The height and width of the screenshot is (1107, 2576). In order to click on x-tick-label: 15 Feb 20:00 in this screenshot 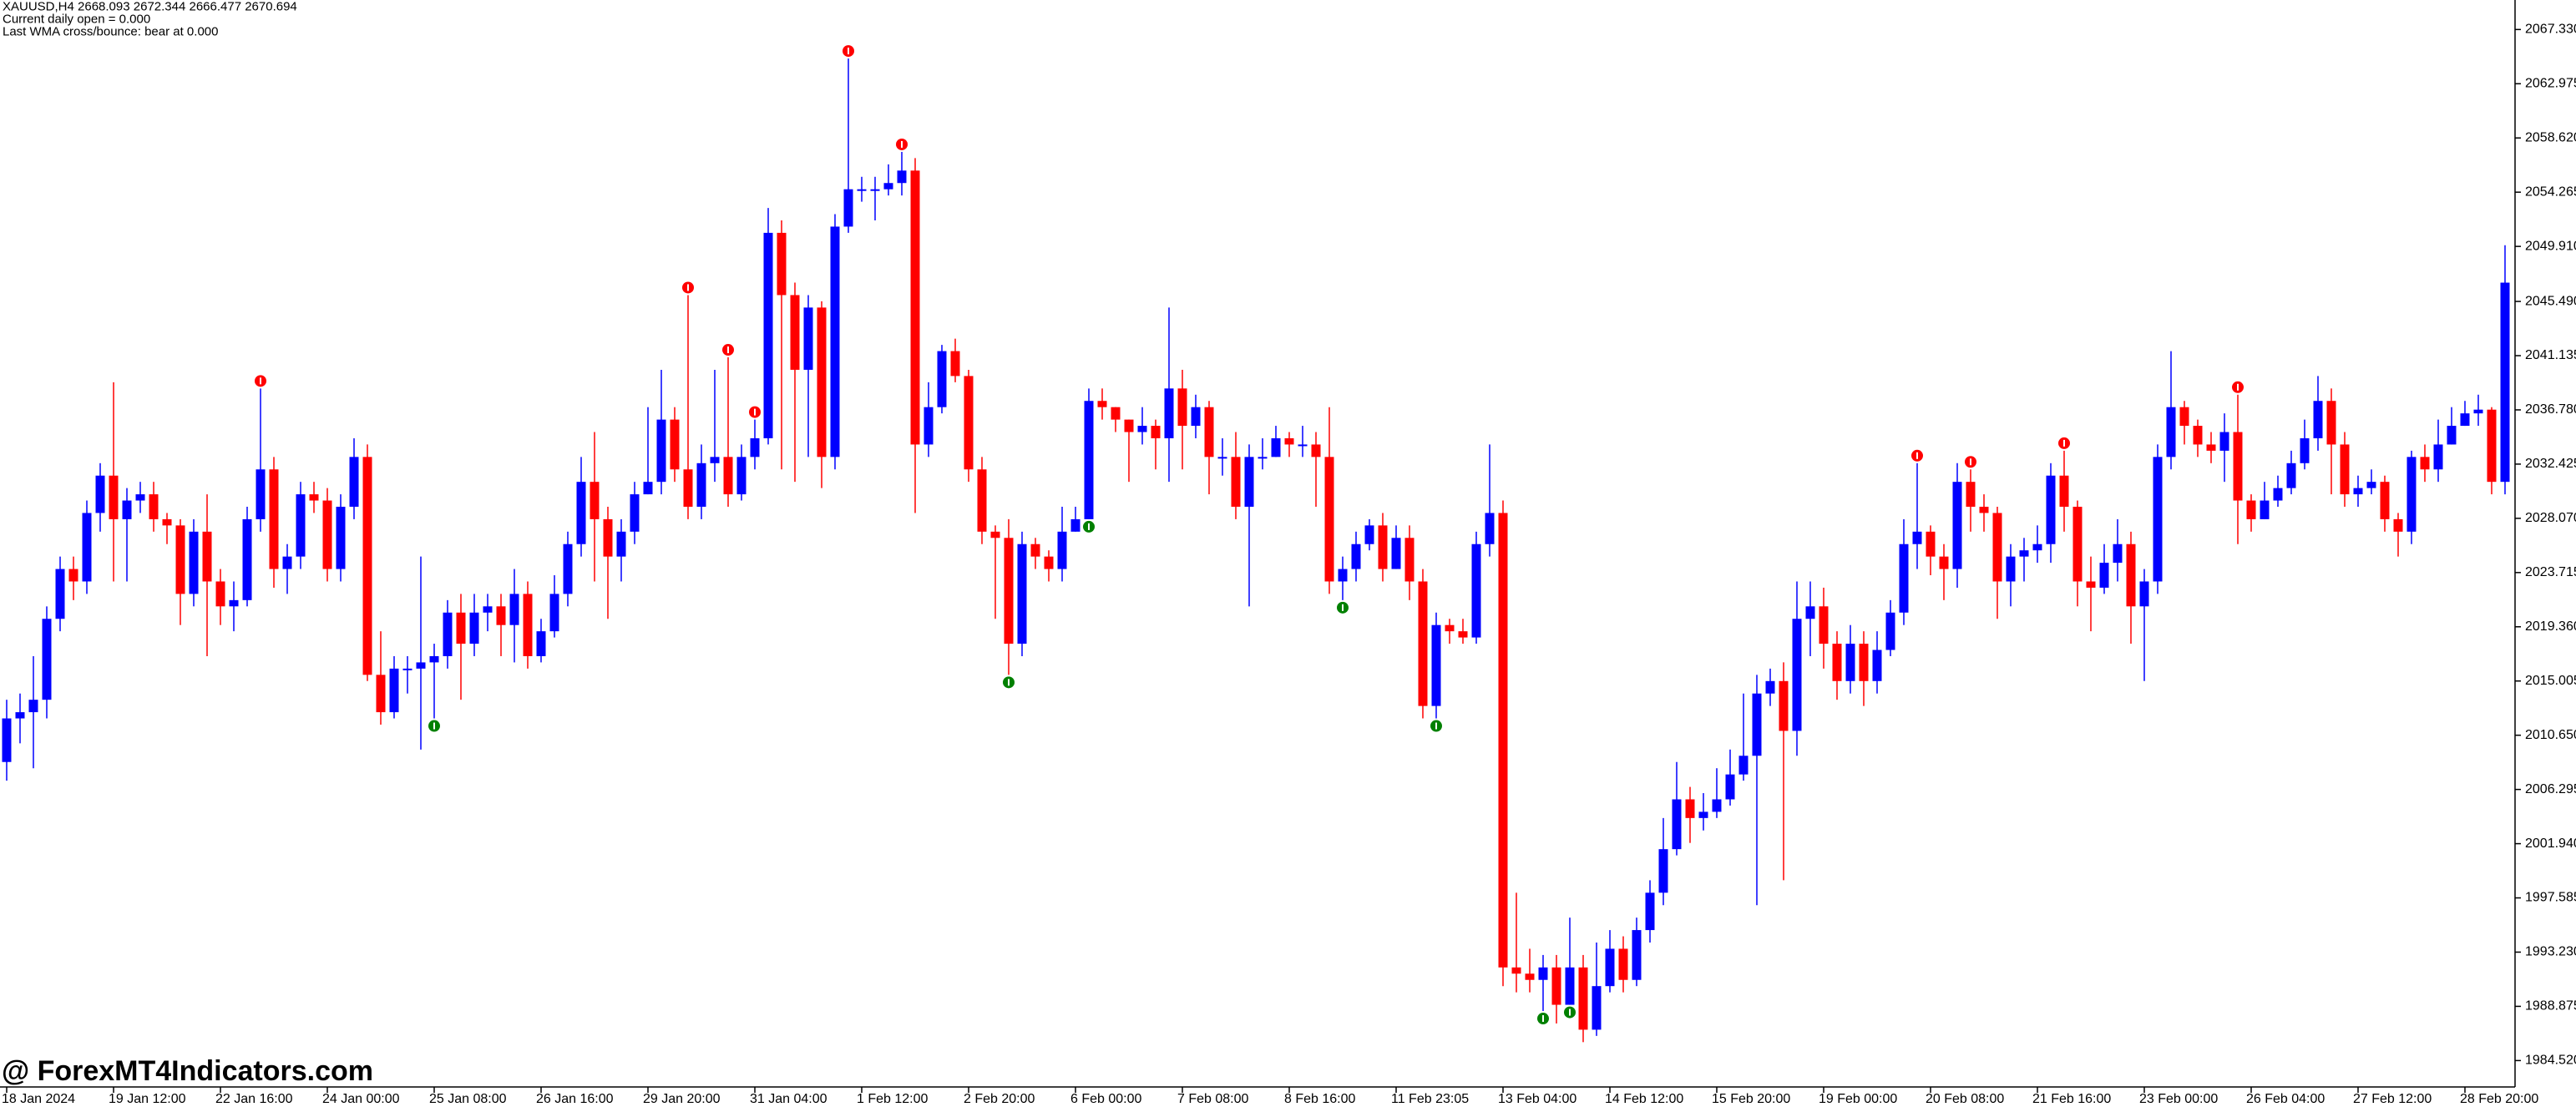, I will do `click(1751, 1099)`.